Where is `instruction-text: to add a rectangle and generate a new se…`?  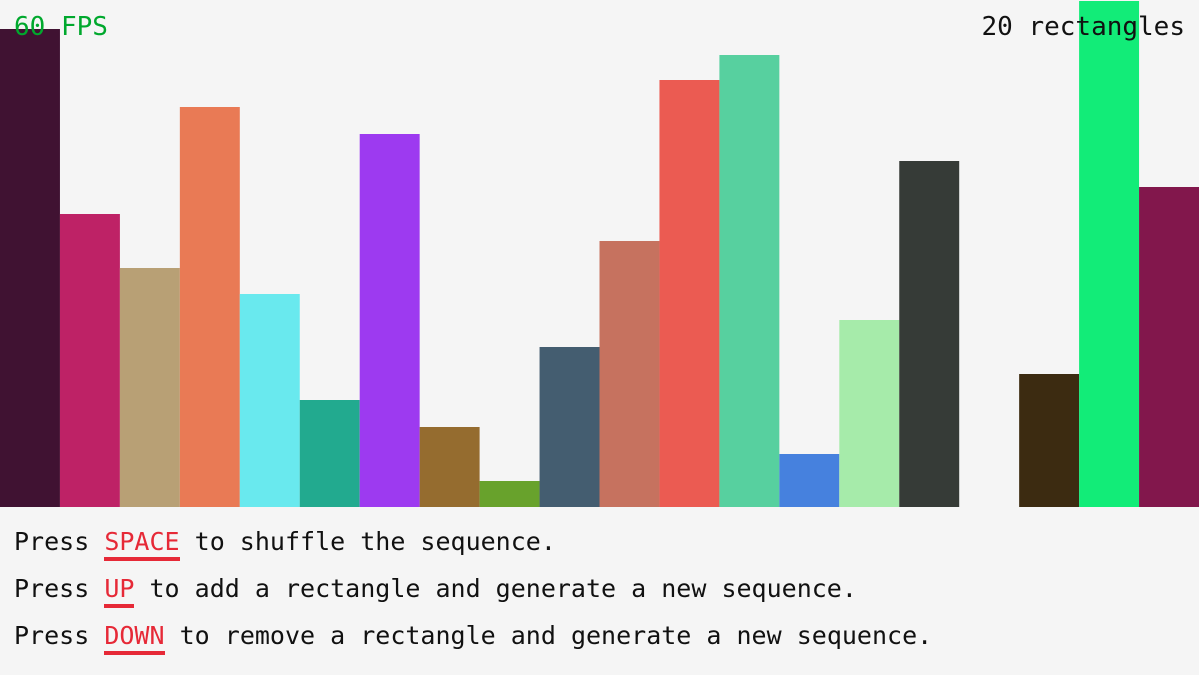 instruction-text: to add a rectangle and generate a new se… is located at coordinates (503, 588).